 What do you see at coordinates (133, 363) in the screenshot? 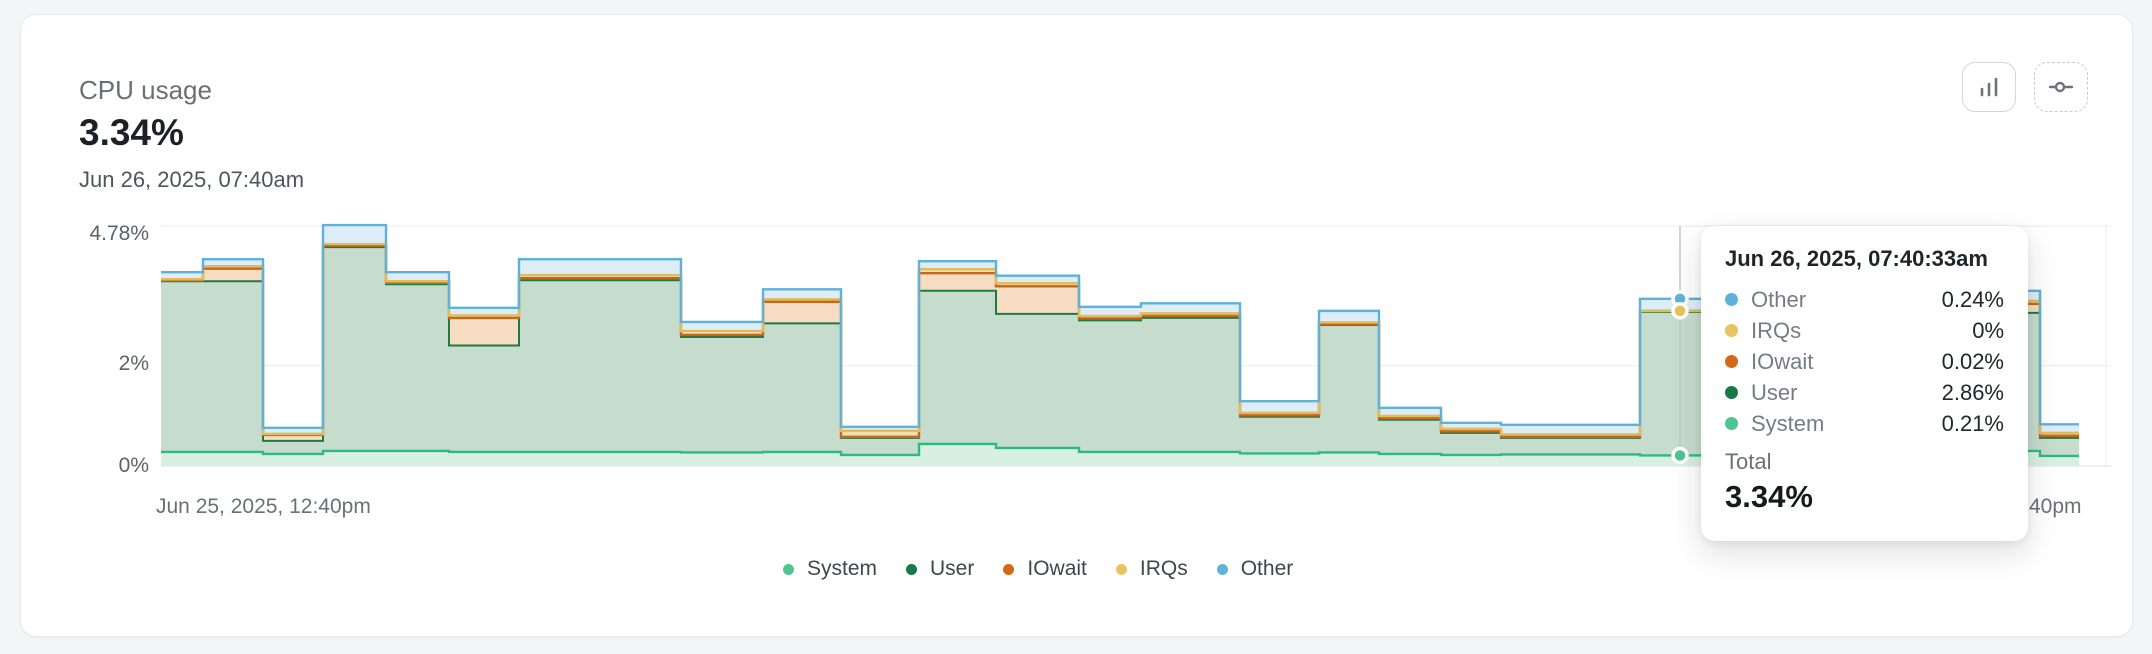
I see `y-axis-tick-mid: 2%` at bounding box center [133, 363].